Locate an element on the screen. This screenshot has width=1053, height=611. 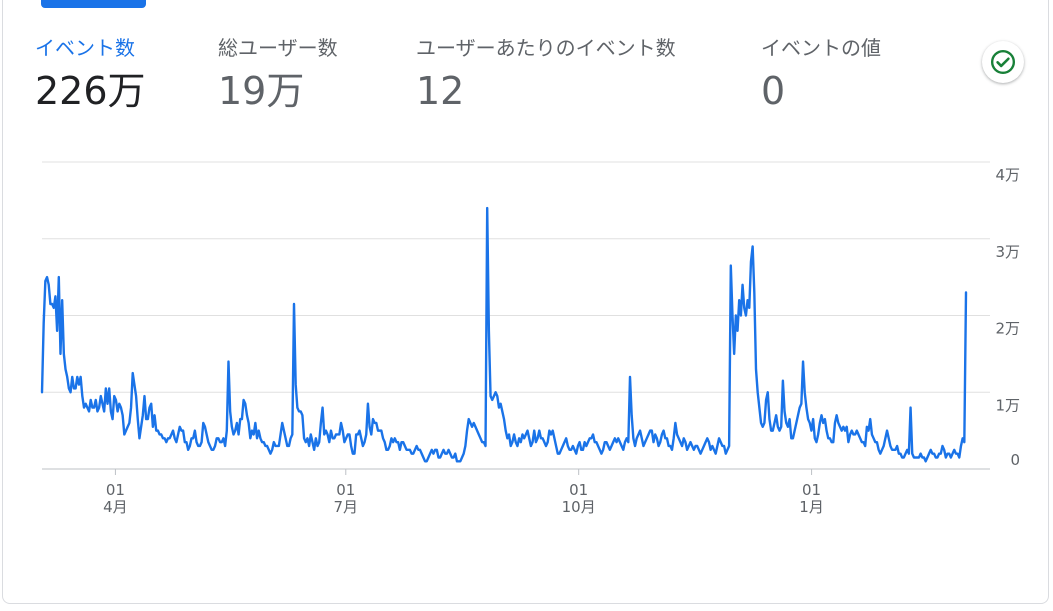
y-tick-label: 4万 is located at coordinates (1007, 175).